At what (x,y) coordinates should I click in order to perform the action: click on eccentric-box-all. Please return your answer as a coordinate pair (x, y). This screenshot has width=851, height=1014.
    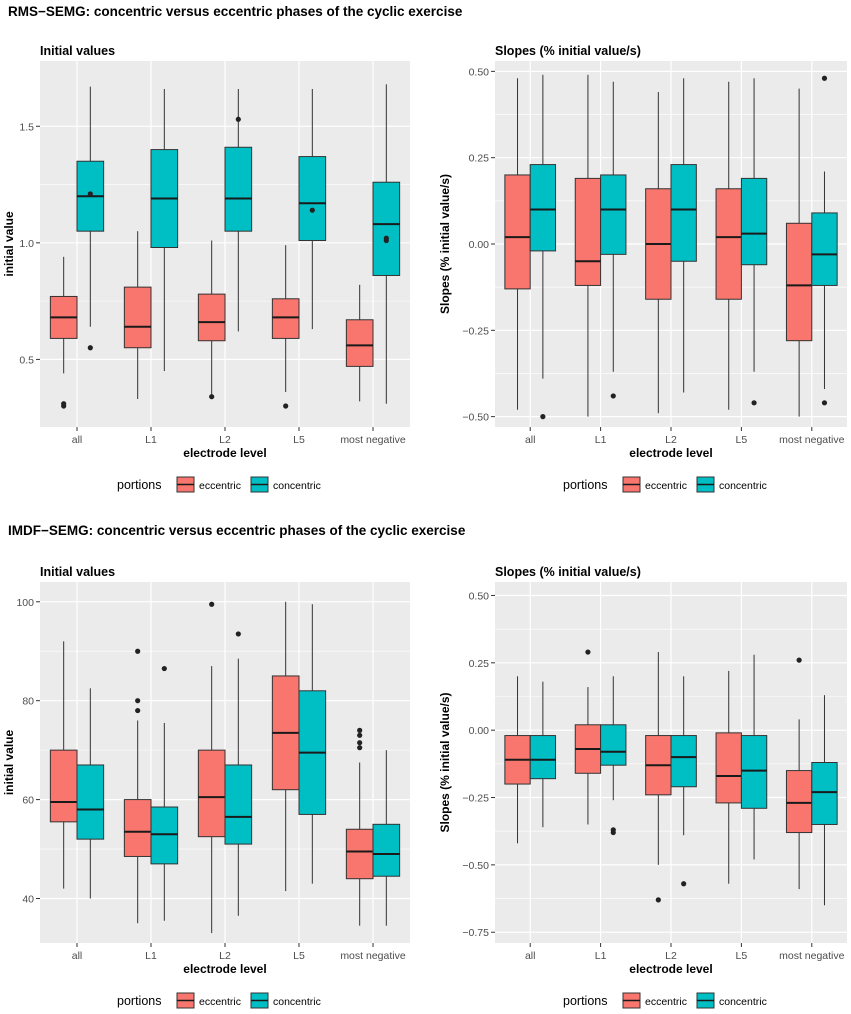
    Looking at the image, I should click on (517, 244).